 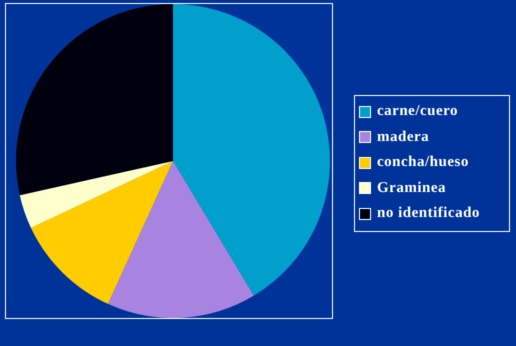 I want to click on legend-label: Graminea, so click(x=411, y=188).